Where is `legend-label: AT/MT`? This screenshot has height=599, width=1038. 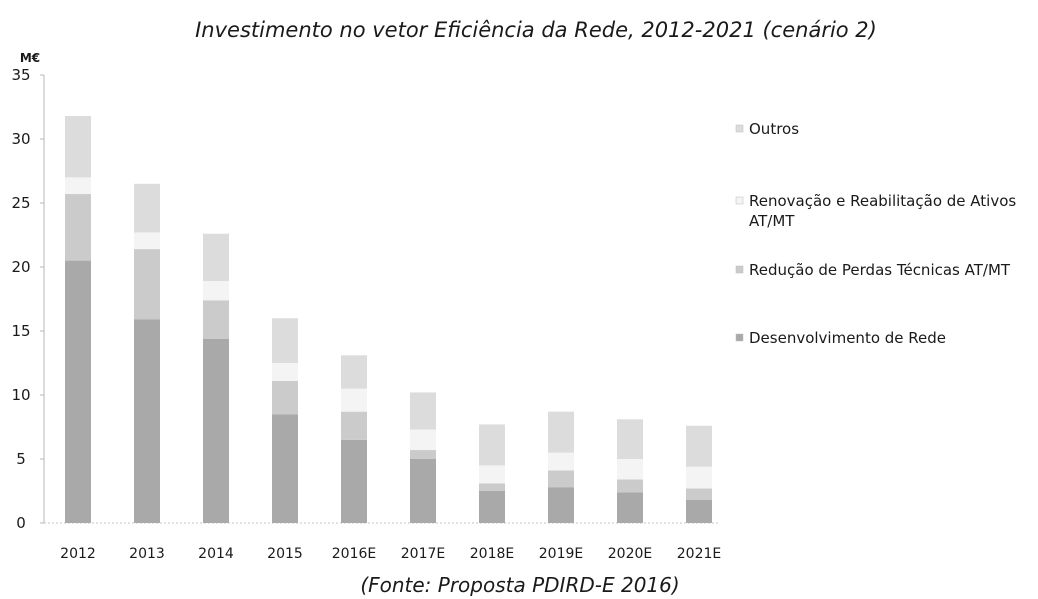 legend-label: AT/MT is located at coordinates (772, 221).